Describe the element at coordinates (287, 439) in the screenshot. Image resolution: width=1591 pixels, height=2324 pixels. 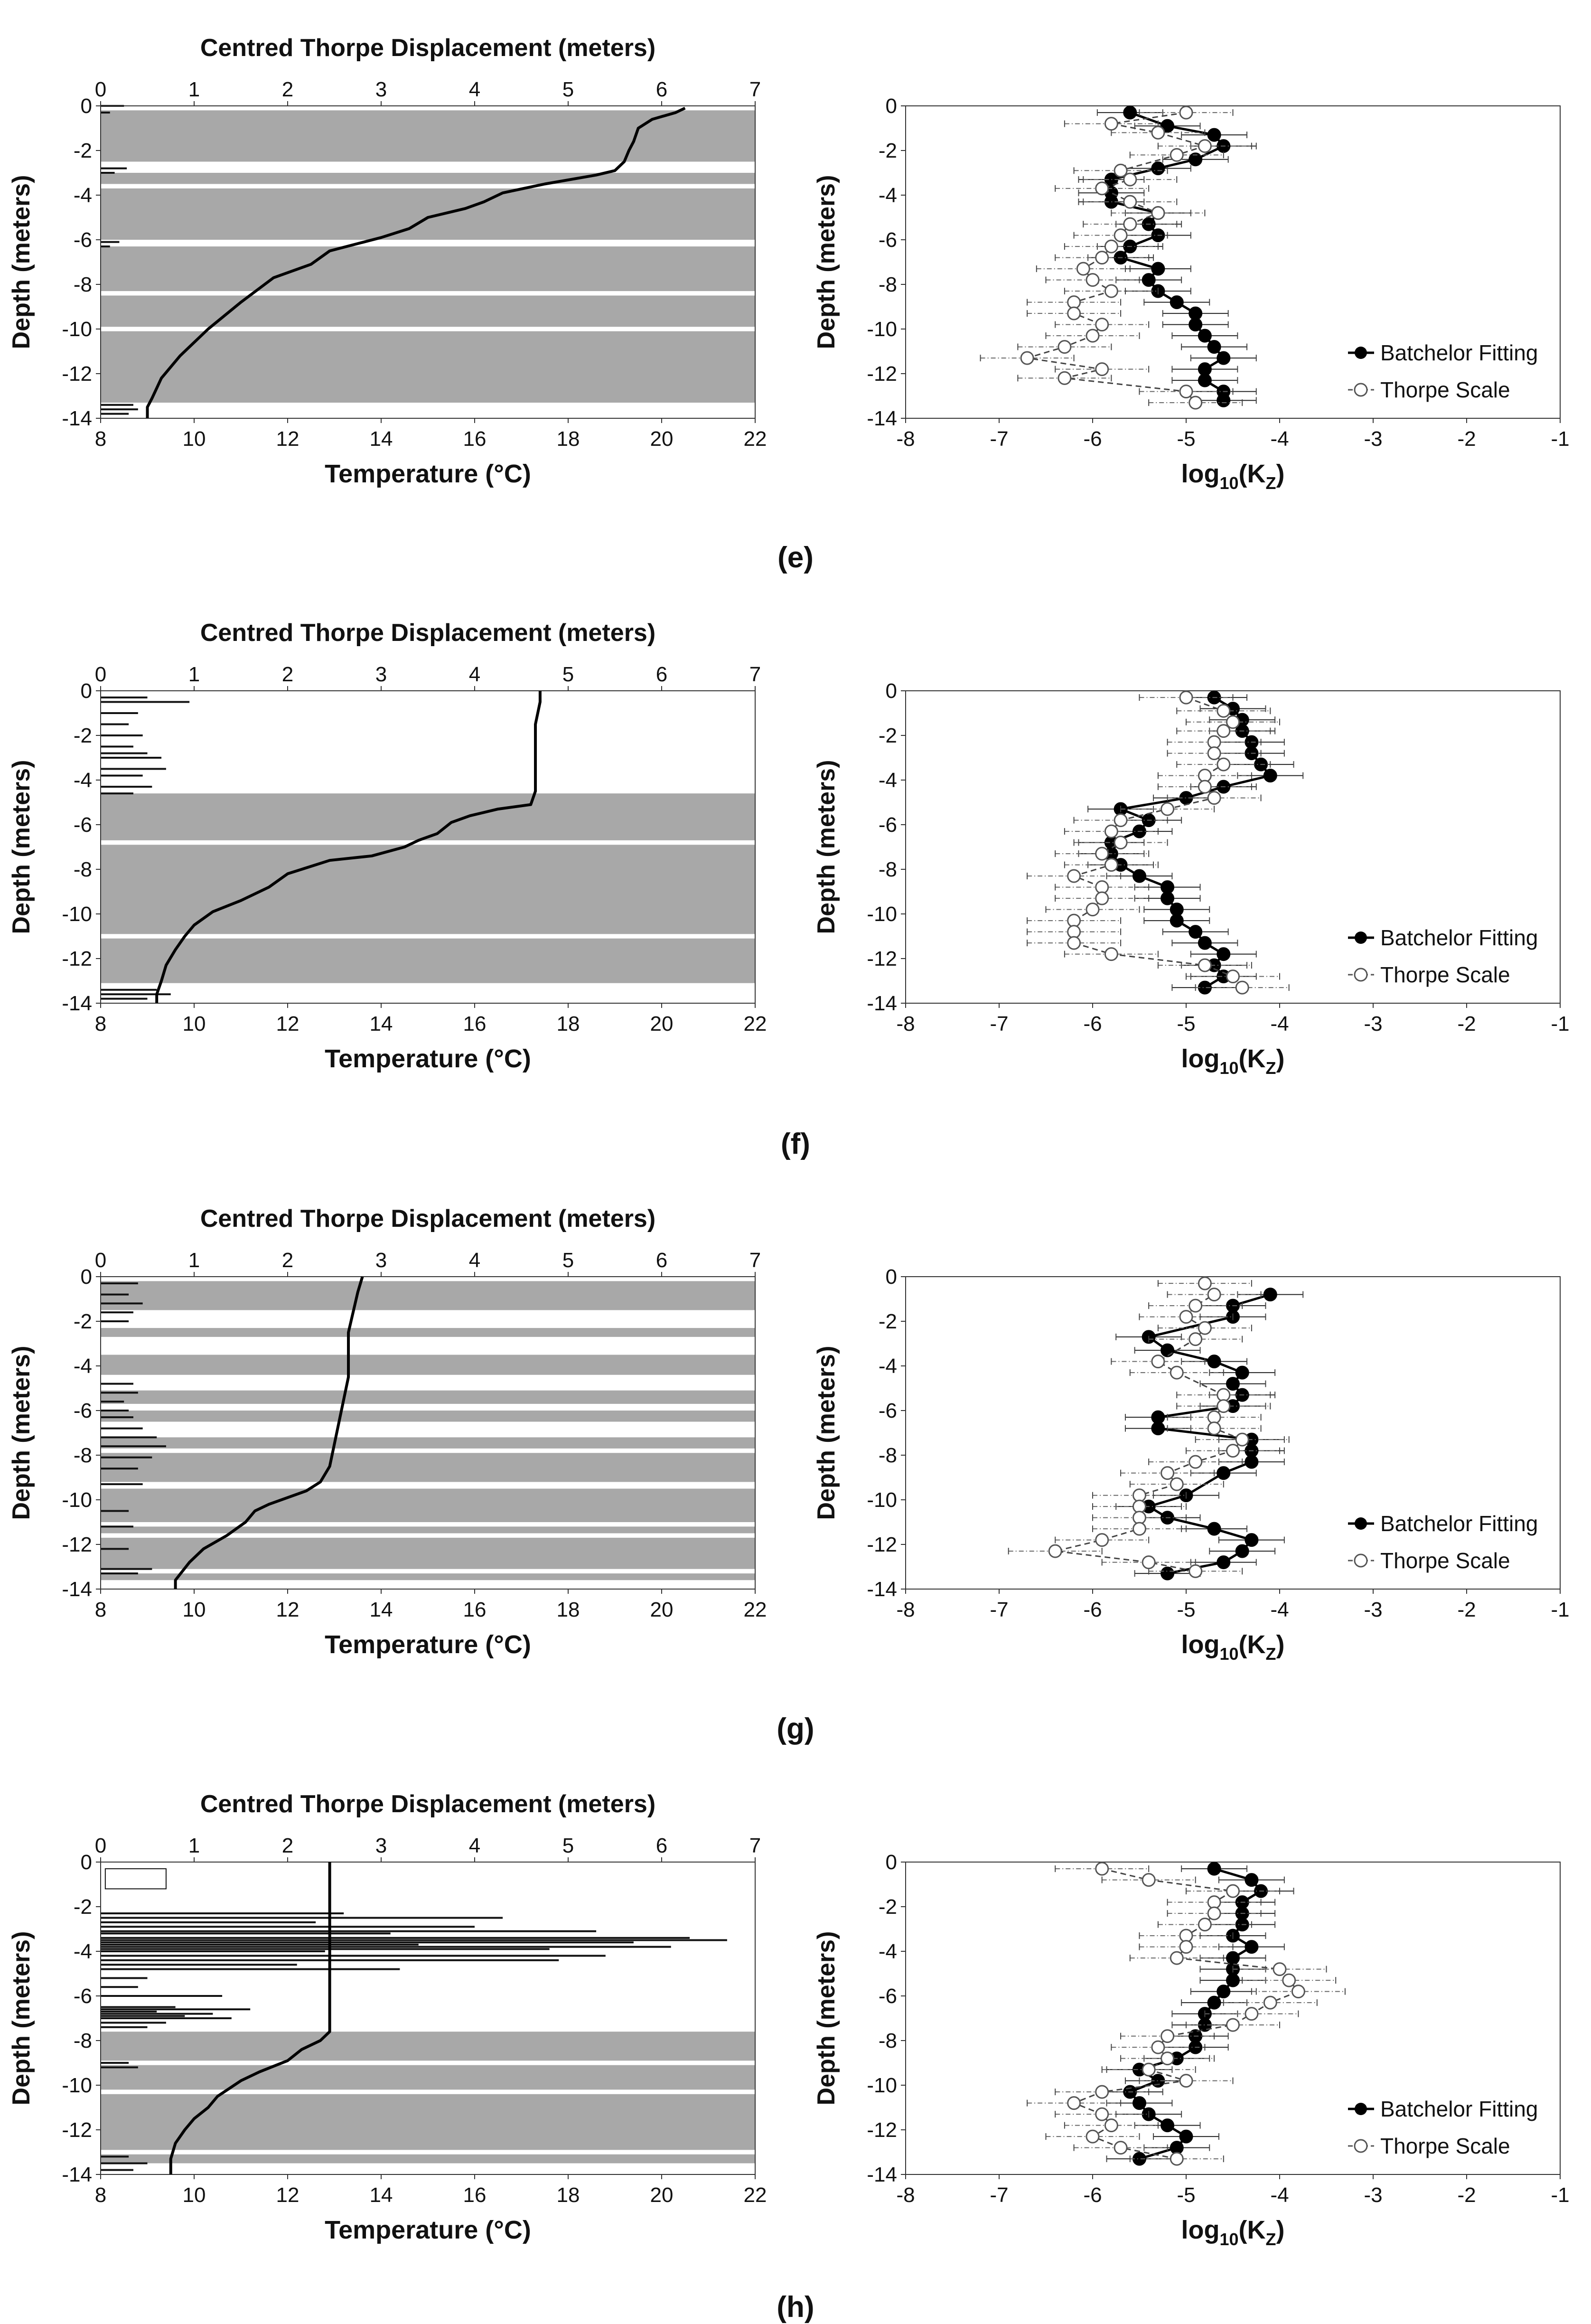
I see `bottom-tick-label: 12` at that location.